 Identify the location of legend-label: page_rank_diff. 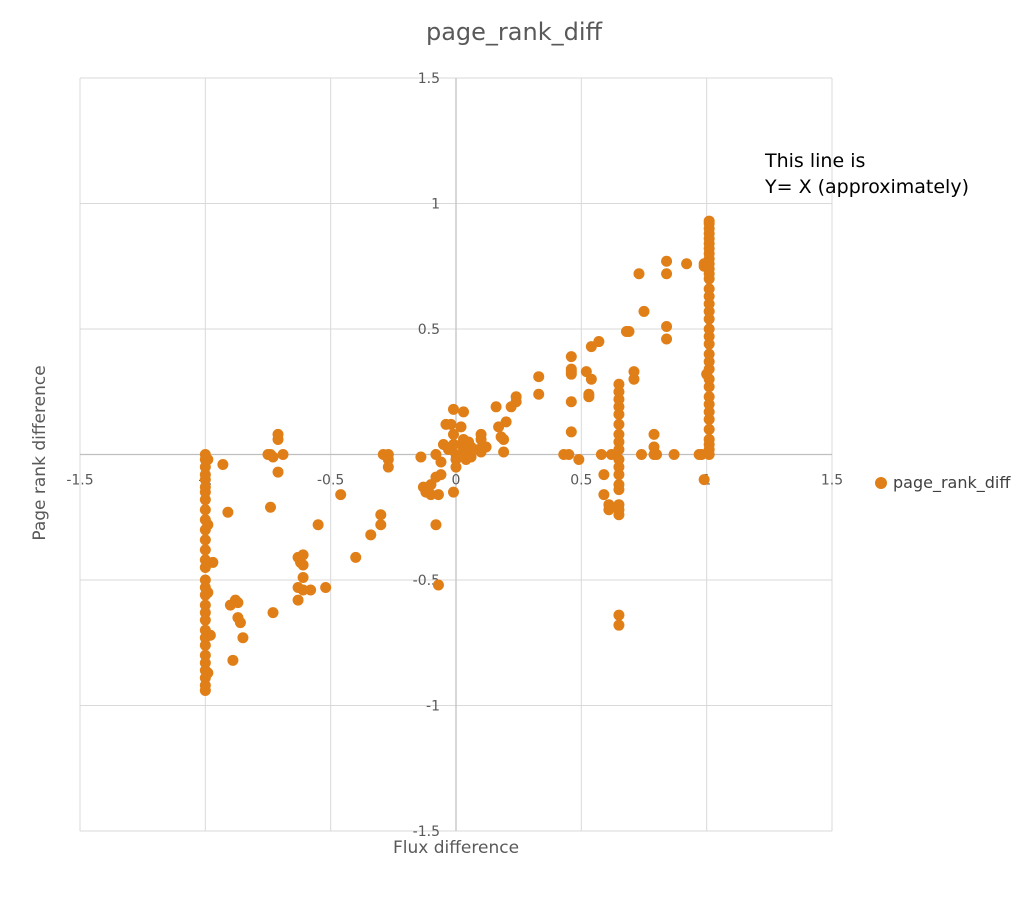
(952, 482).